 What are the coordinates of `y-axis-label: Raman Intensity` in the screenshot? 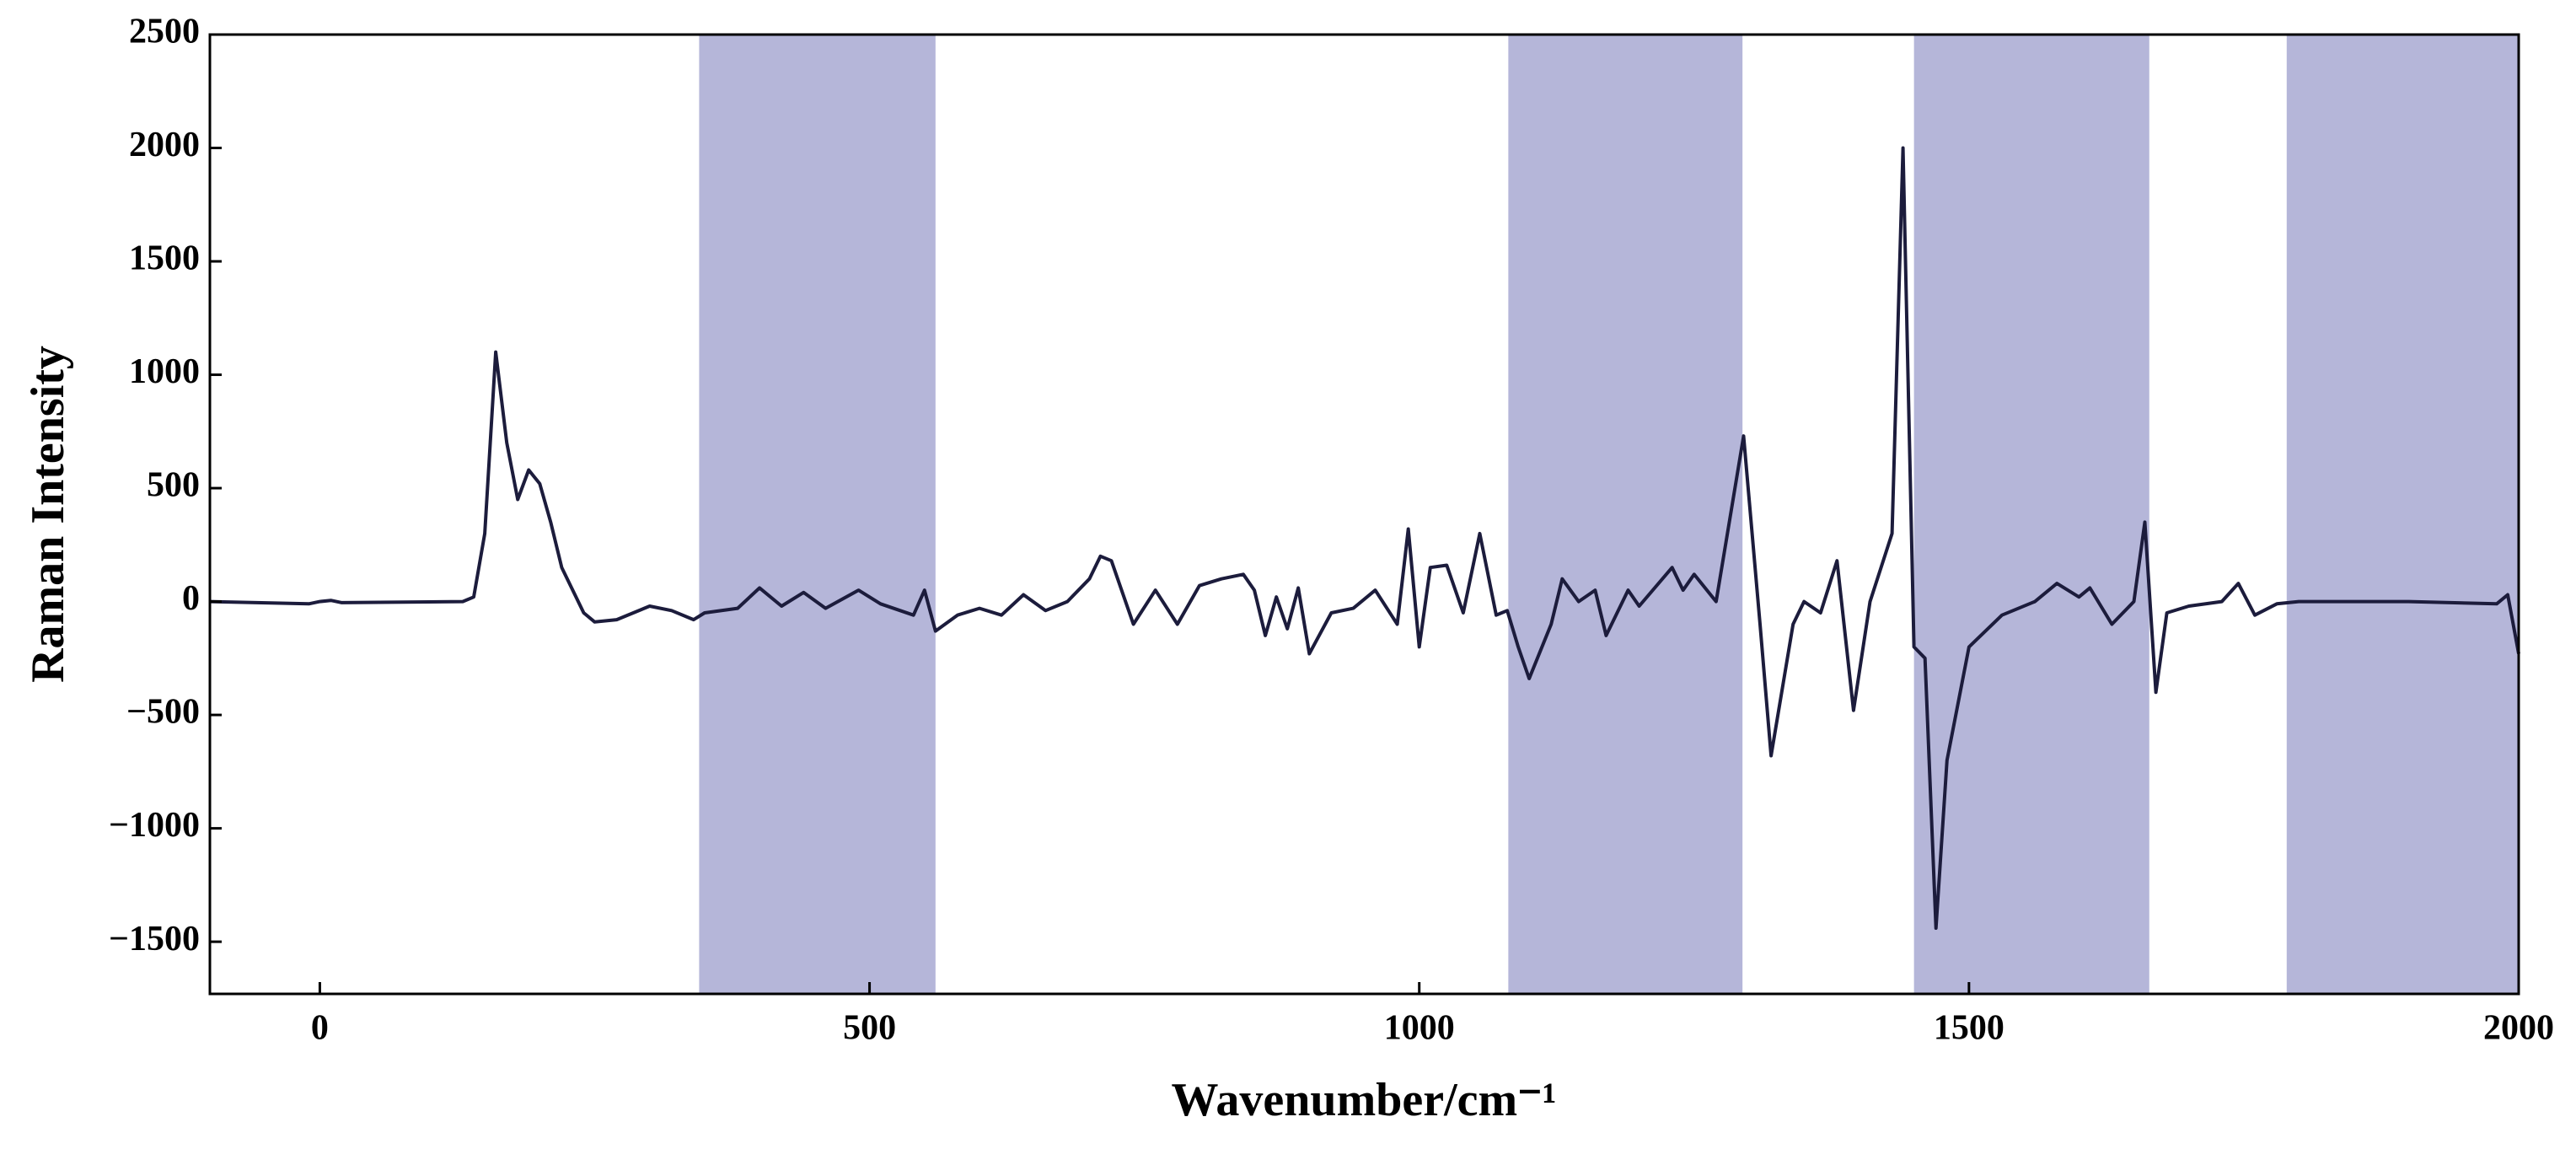 It's located at (48, 514).